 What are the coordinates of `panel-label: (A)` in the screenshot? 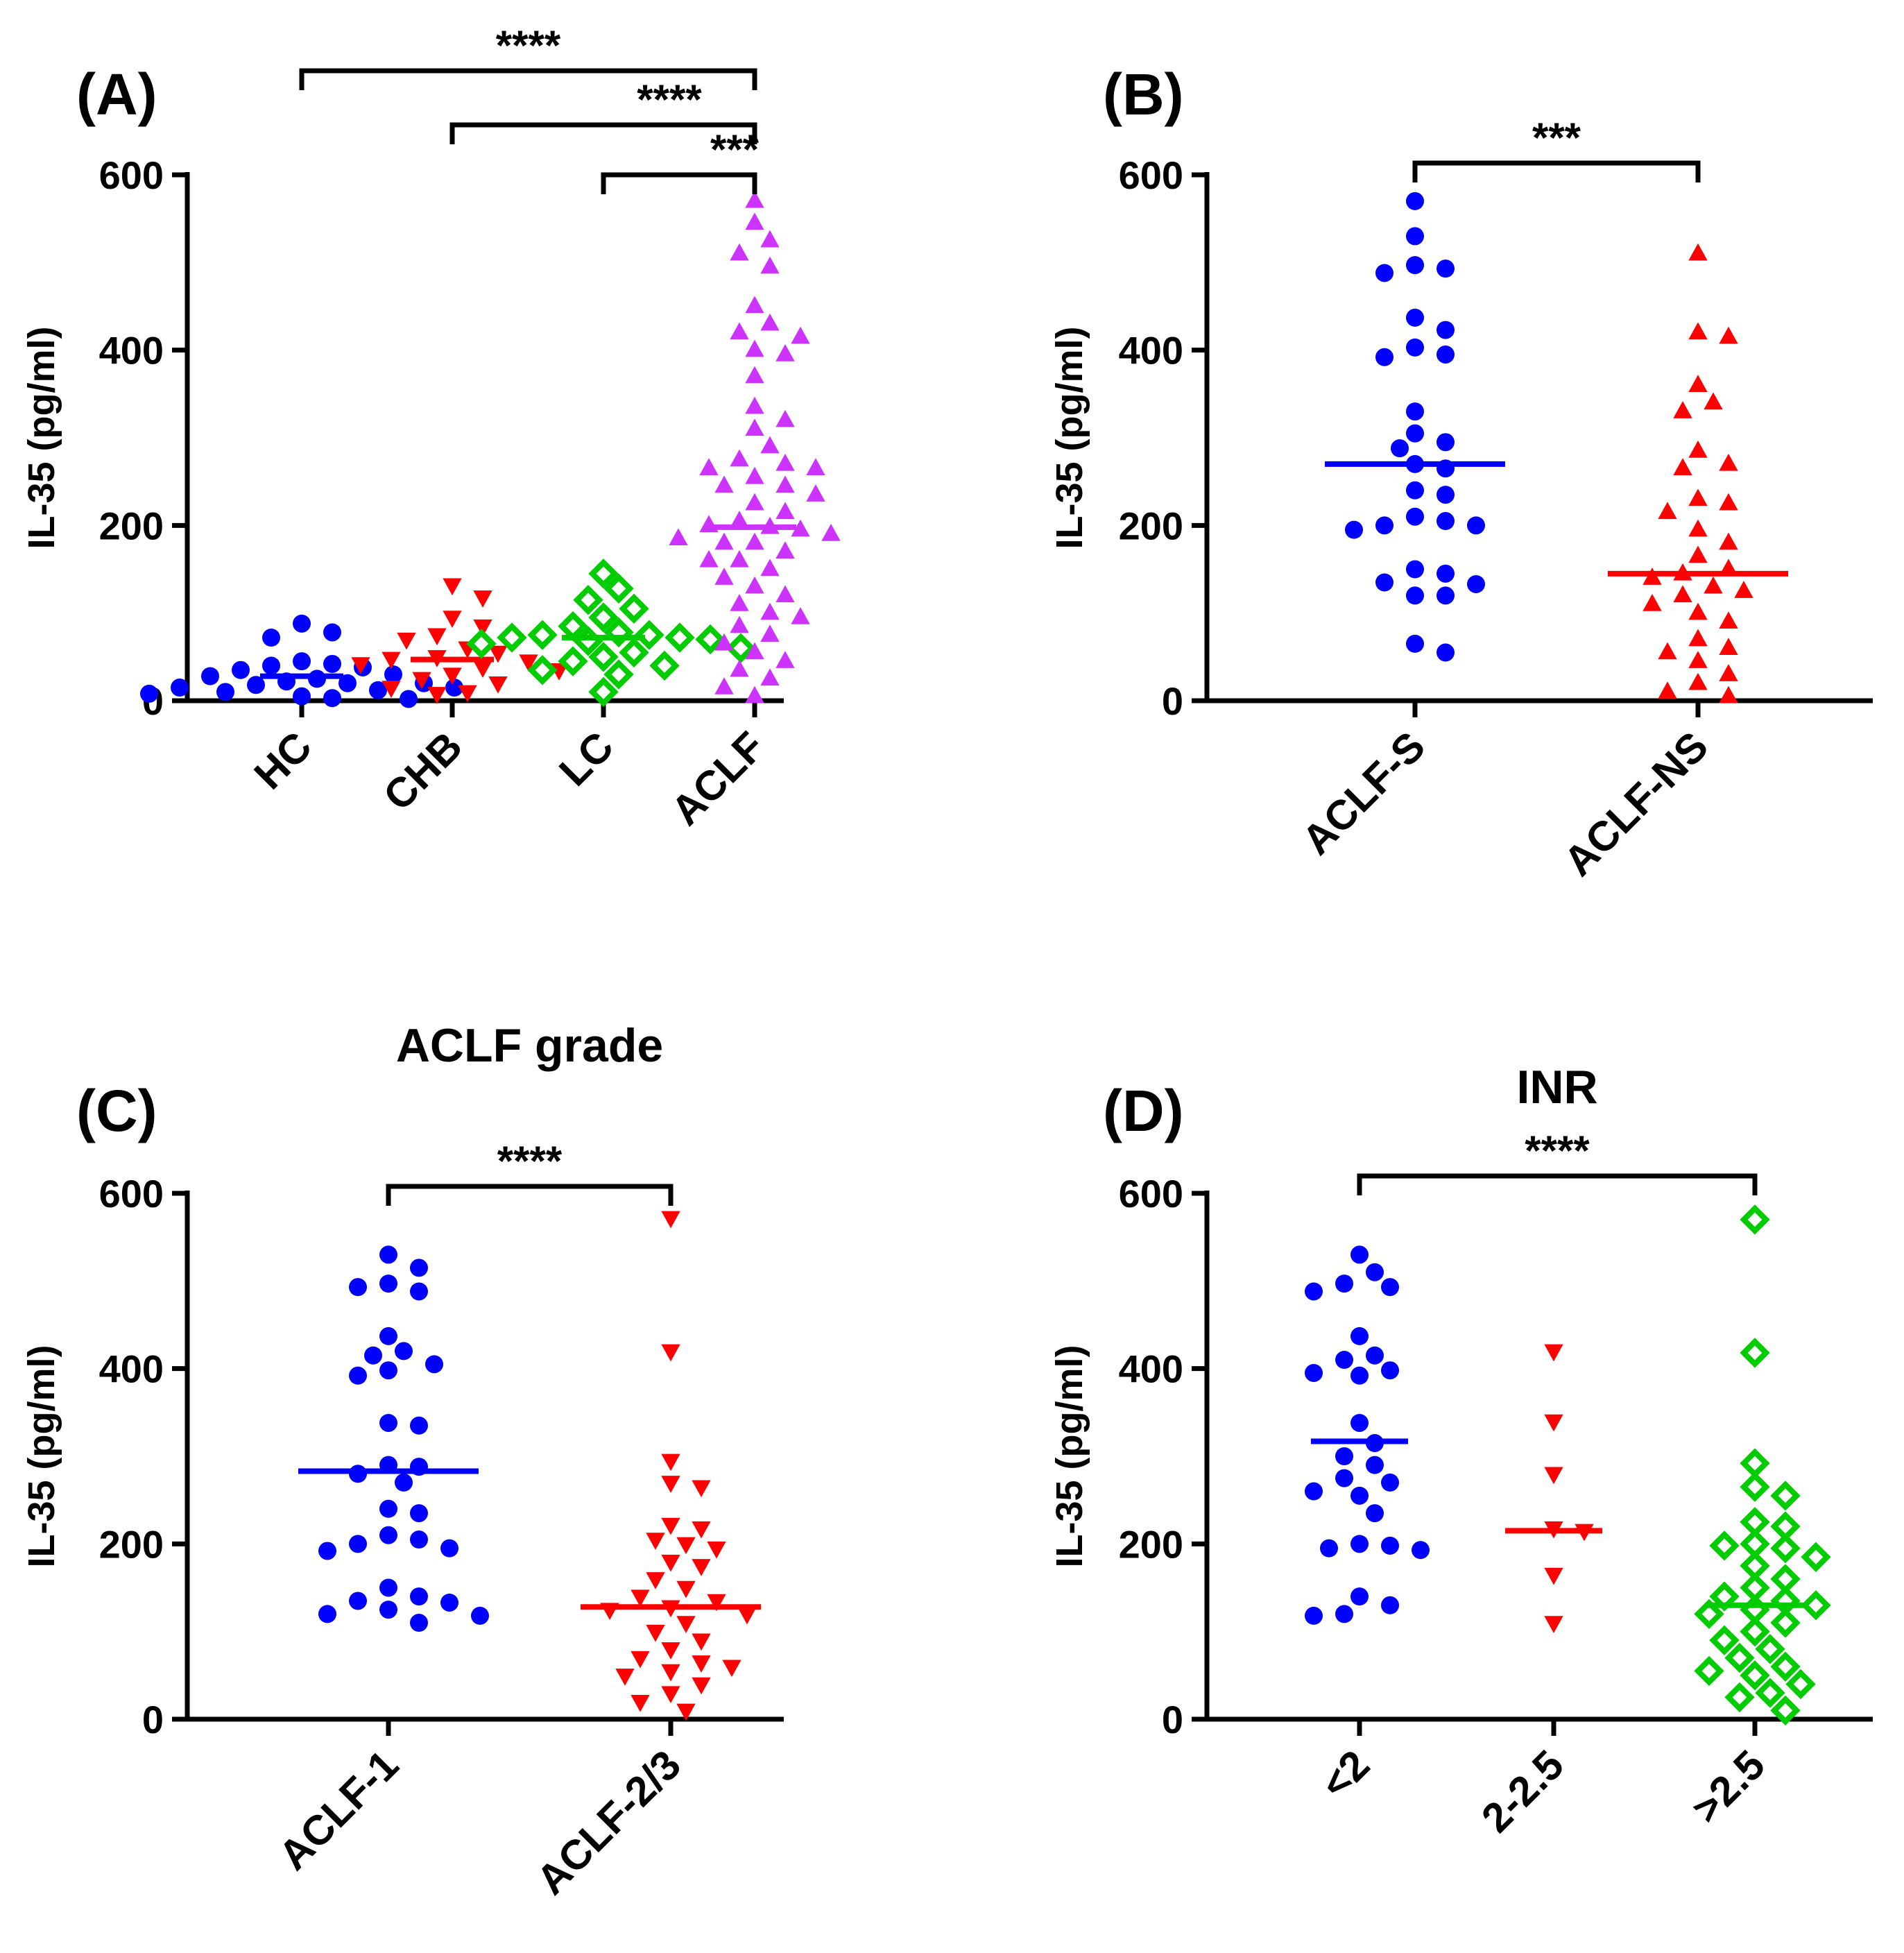 It's located at (116, 94).